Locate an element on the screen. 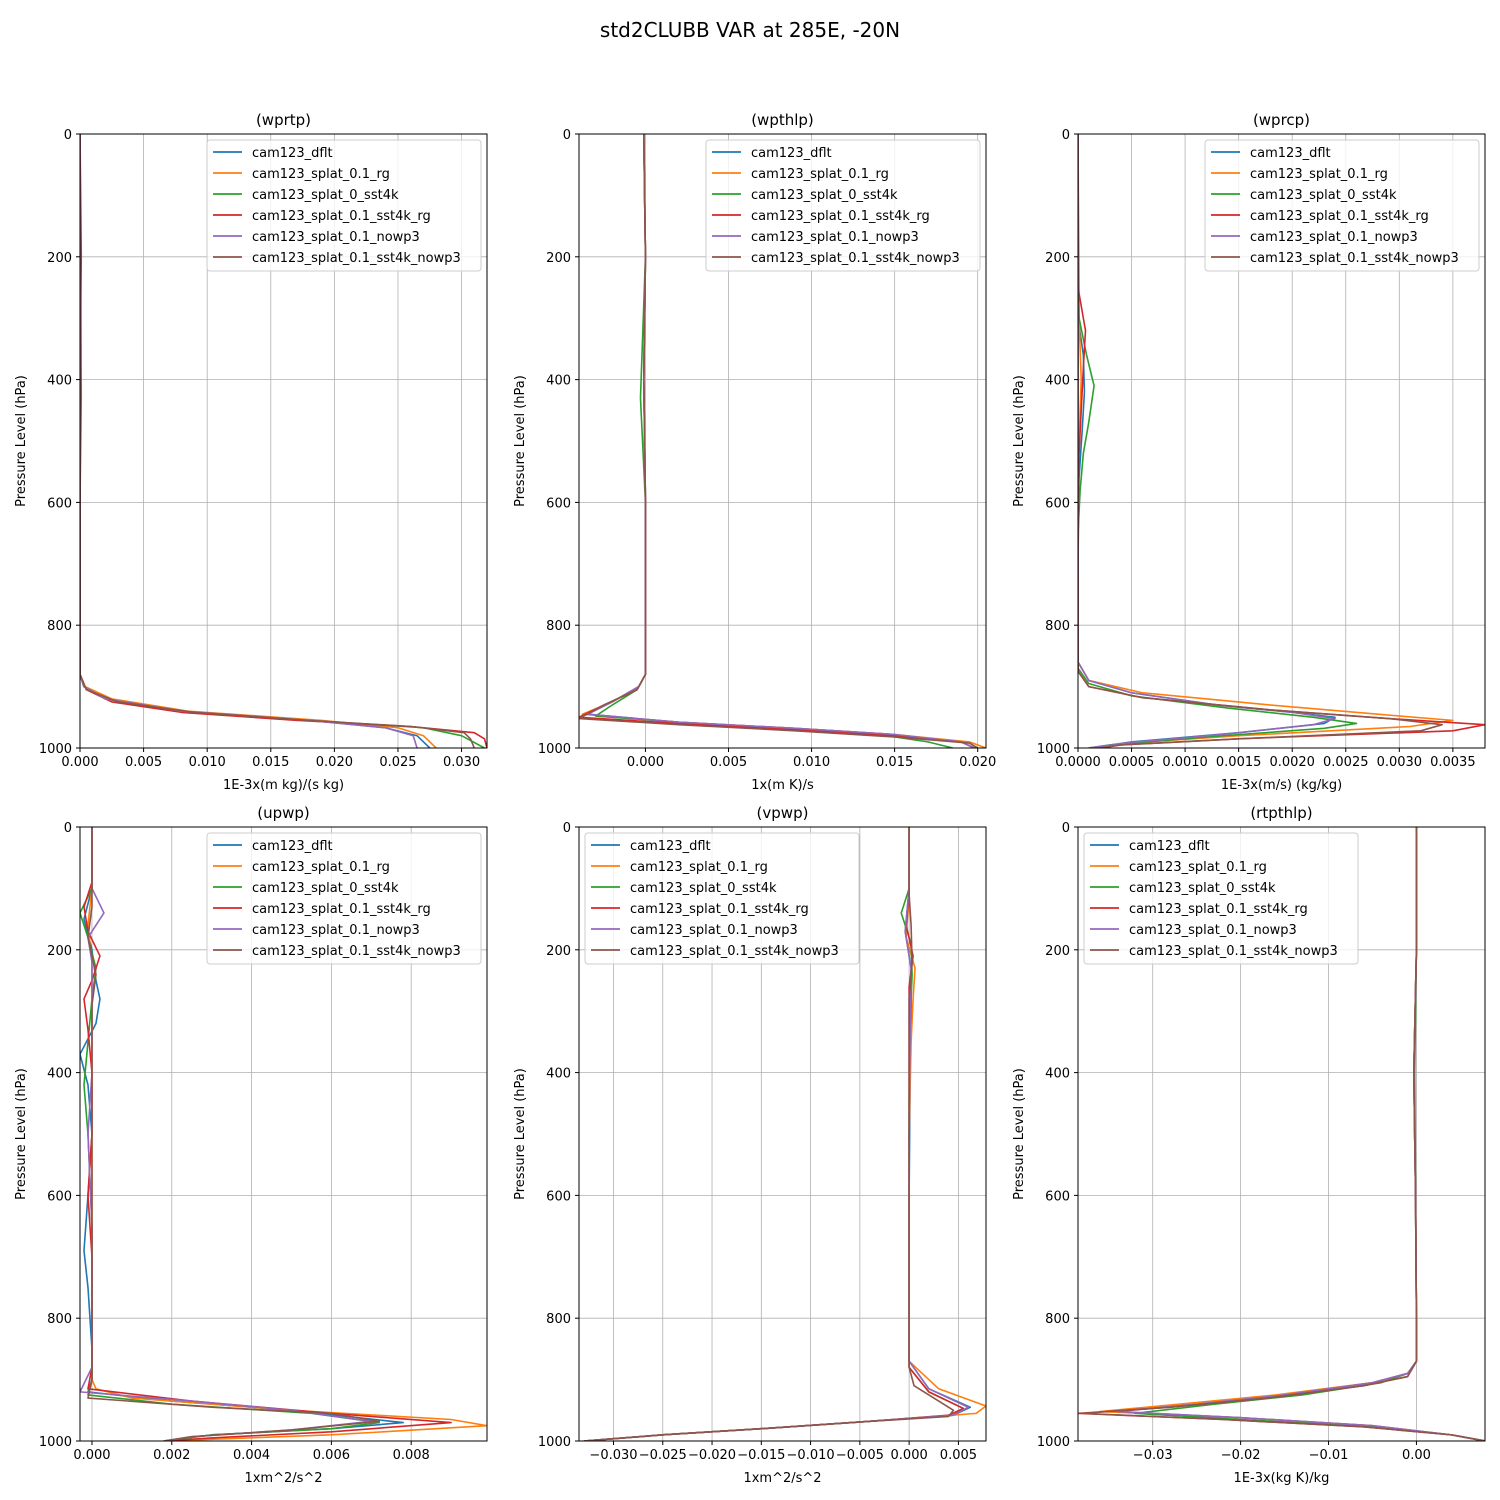  x-tick-label: 0.004 is located at coordinates (251, 1455).